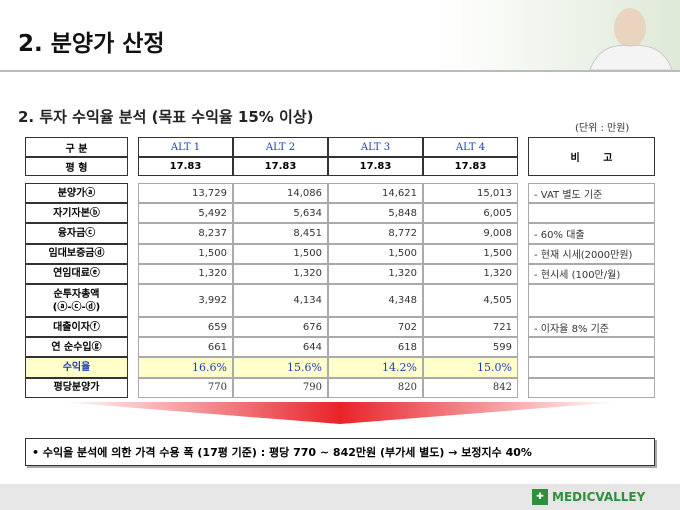 This screenshot has width=680, height=510. What do you see at coordinates (375, 233) in the screenshot?
I see `row-value: 8,772` at bounding box center [375, 233].